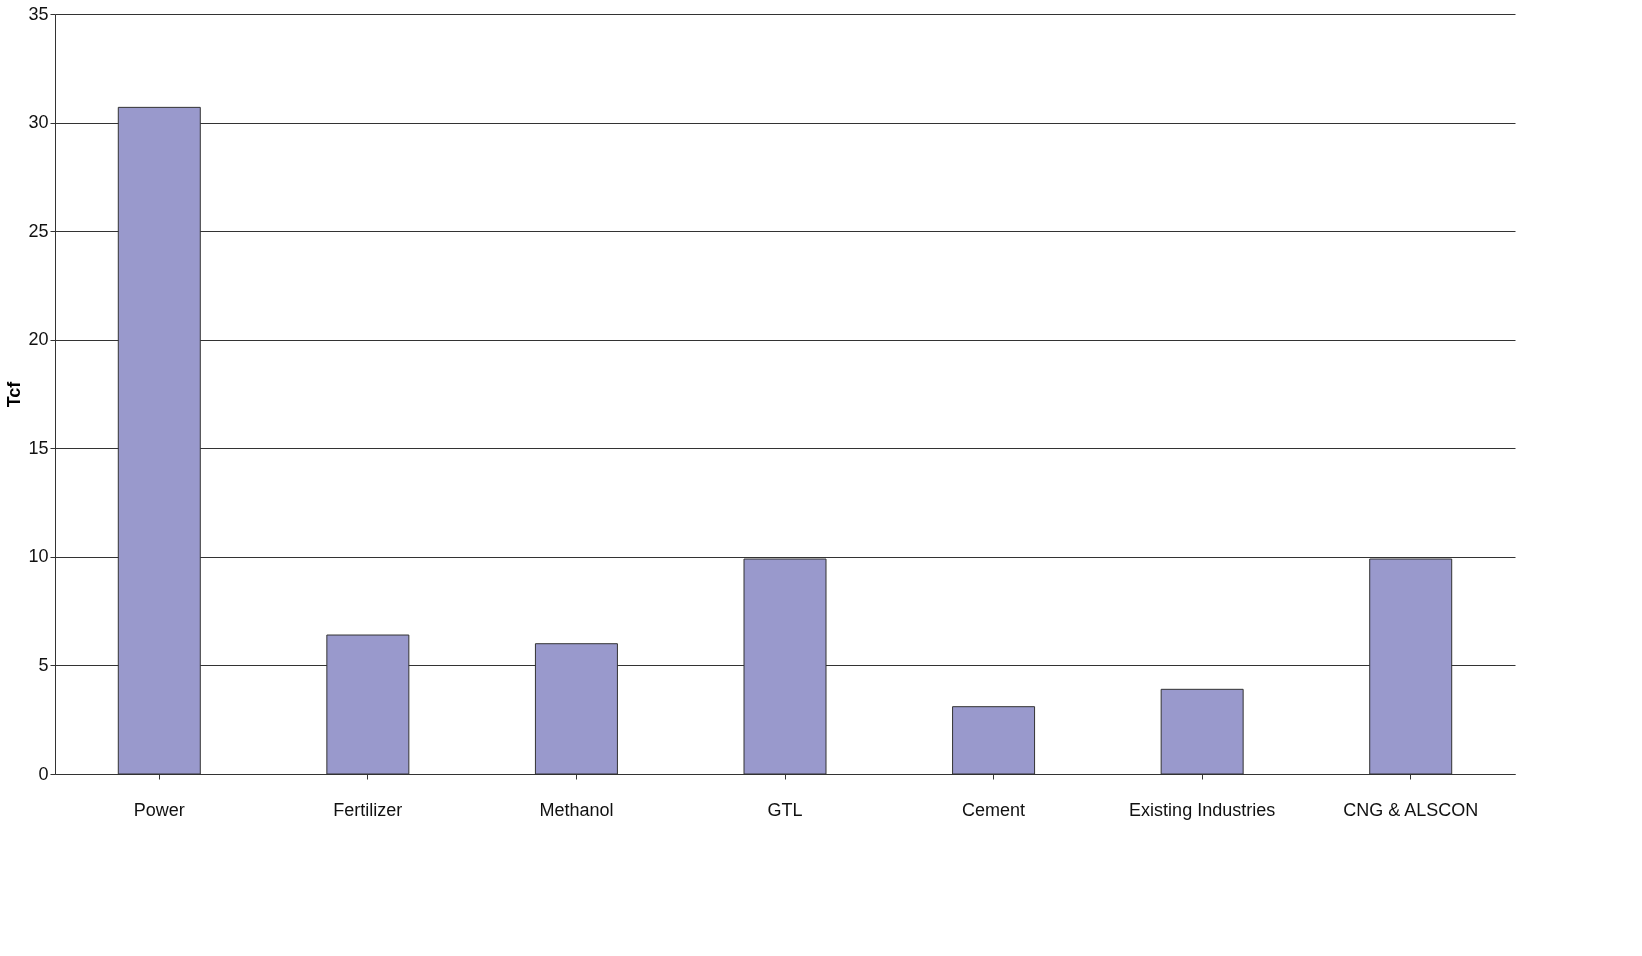 This screenshot has height=956, width=1642. What do you see at coordinates (38, 13) in the screenshot?
I see `y-tick-label: 35` at bounding box center [38, 13].